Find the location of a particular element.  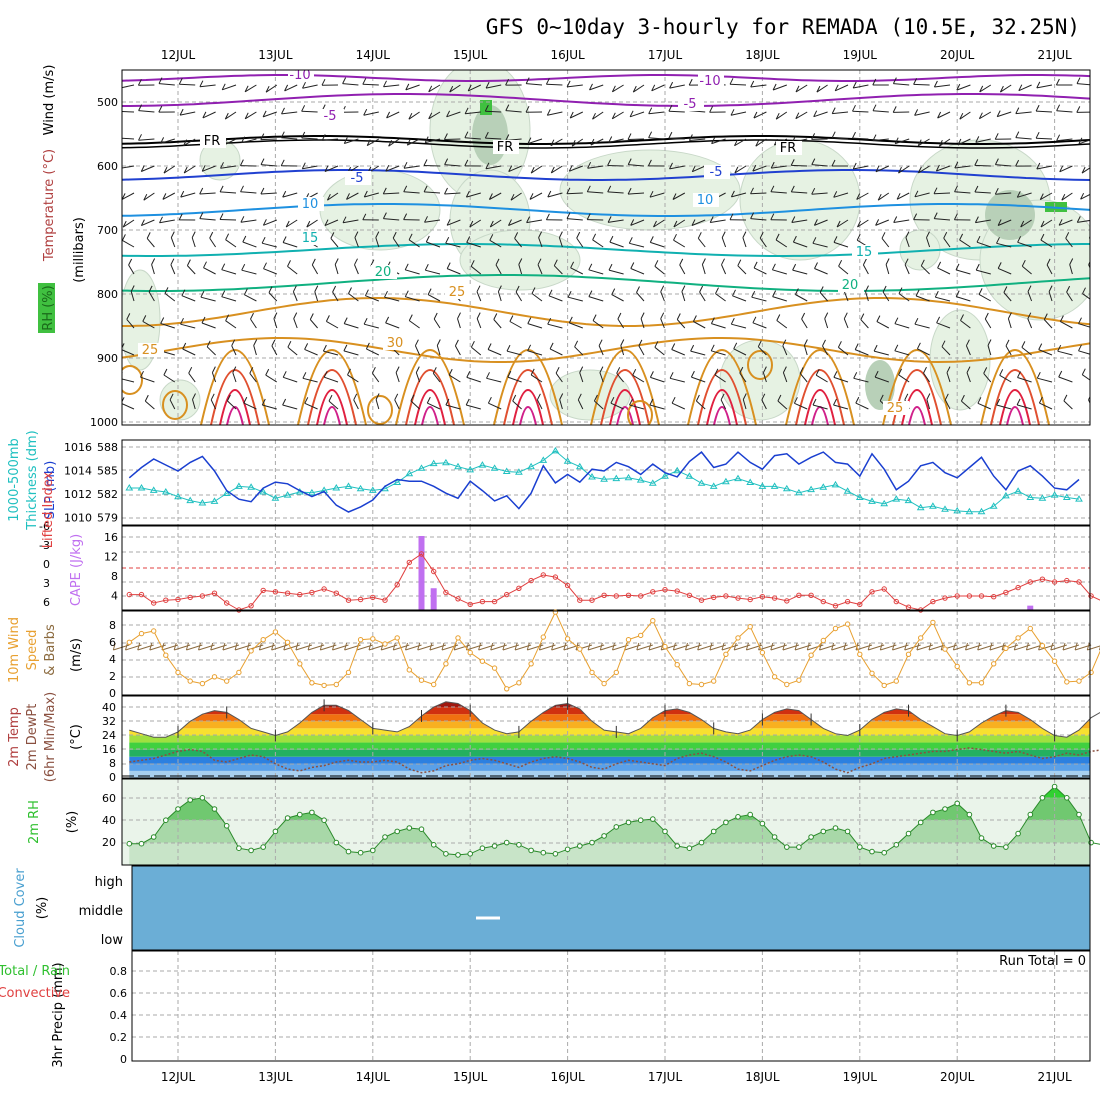

rh-shade is located at coordinates (800, 200).